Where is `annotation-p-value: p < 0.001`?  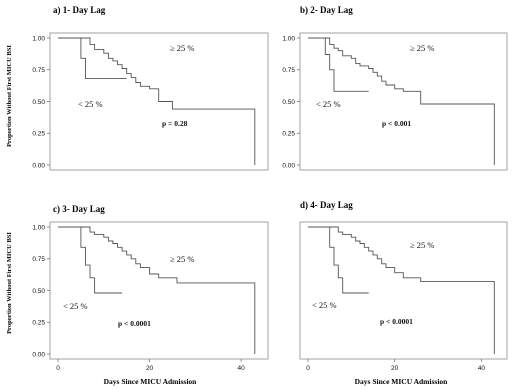
annotation-p-value: p < 0.001 is located at coordinates (396, 123).